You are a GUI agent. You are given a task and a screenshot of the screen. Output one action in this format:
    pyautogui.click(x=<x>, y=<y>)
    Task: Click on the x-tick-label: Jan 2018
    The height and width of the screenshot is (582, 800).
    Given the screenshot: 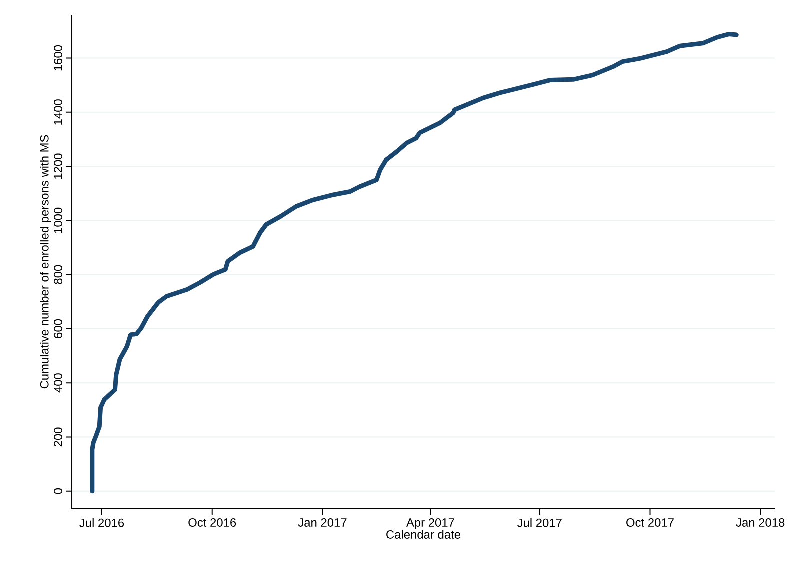 What is the action you would take?
    pyautogui.click(x=760, y=522)
    